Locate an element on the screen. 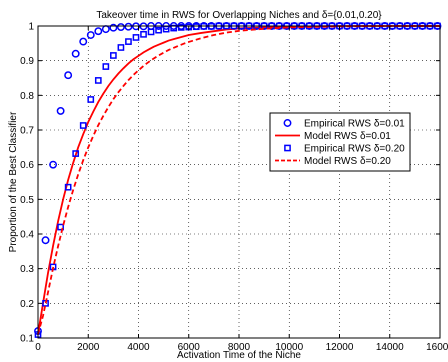 This screenshot has width=448, height=362. y-tick-label: 0.9 is located at coordinates (27, 61).